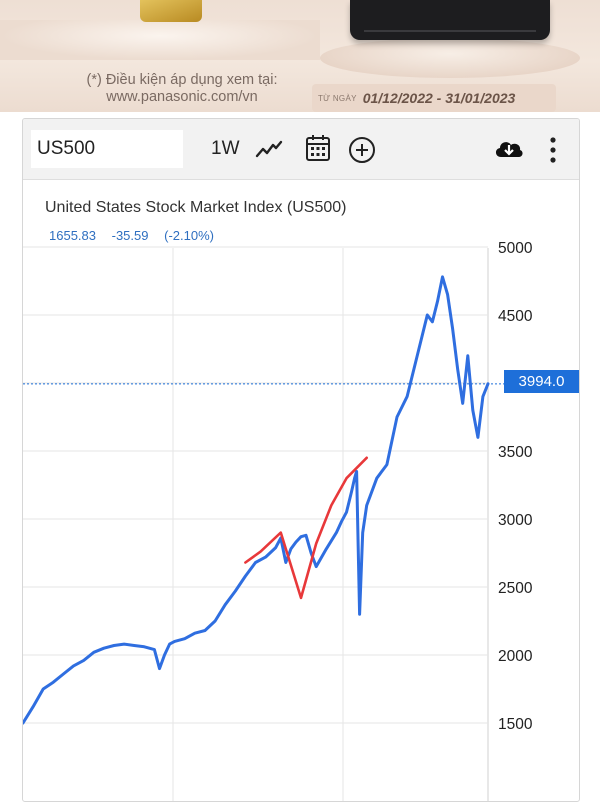 The height and width of the screenshot is (802, 600). Describe the element at coordinates (450, 58) in the screenshot. I see `ad-pedestal` at that location.